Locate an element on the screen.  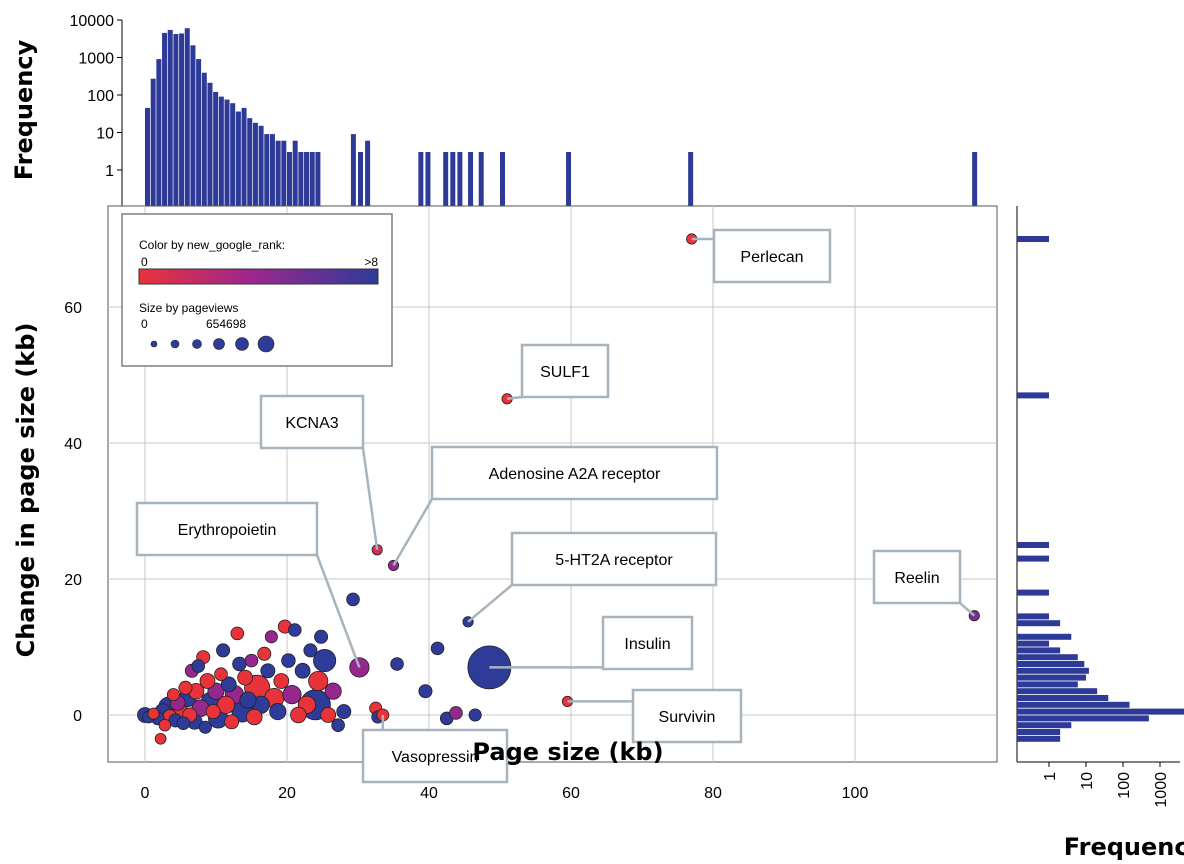
scatter-point-erythropoietin is located at coordinates (359, 667).